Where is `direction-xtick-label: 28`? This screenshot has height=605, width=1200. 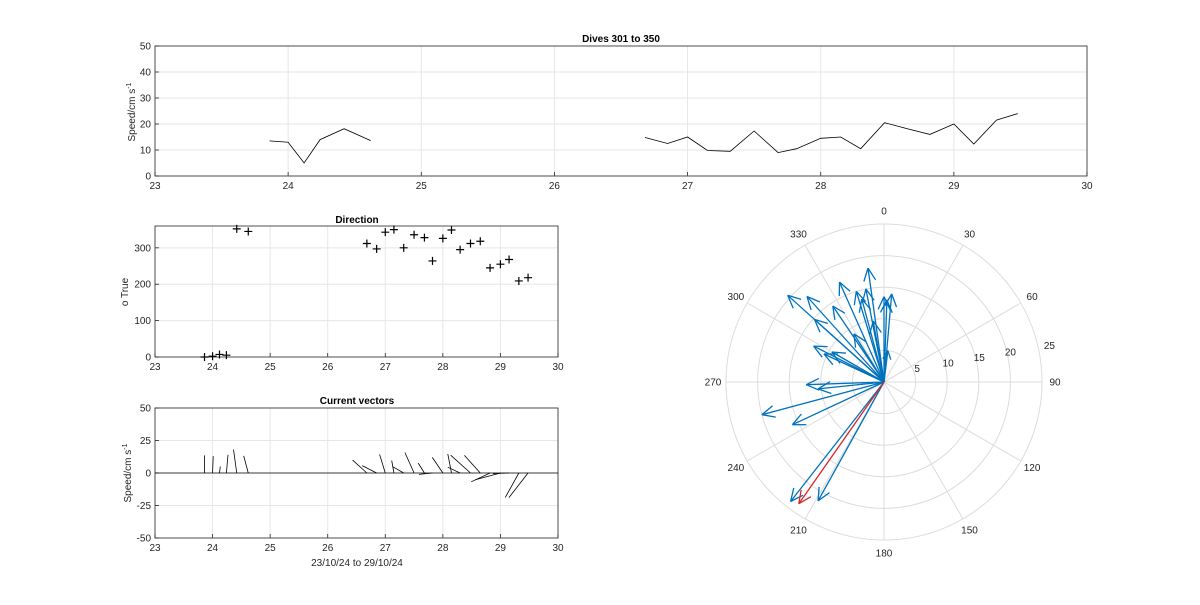
direction-xtick-label: 28 is located at coordinates (443, 367).